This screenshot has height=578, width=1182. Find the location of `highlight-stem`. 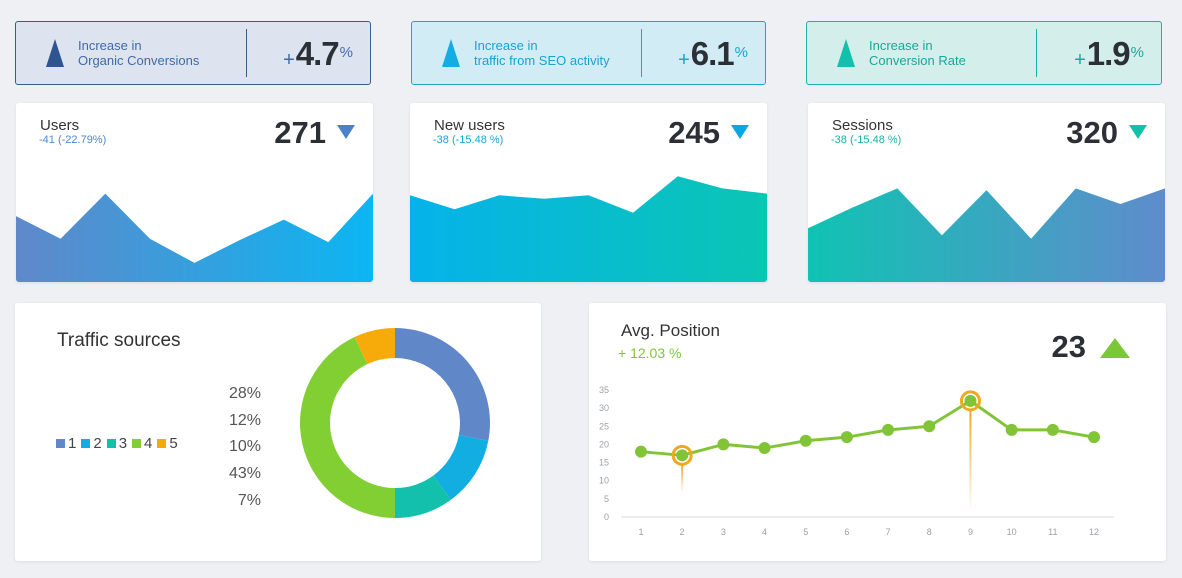

highlight-stem is located at coordinates (970, 460).